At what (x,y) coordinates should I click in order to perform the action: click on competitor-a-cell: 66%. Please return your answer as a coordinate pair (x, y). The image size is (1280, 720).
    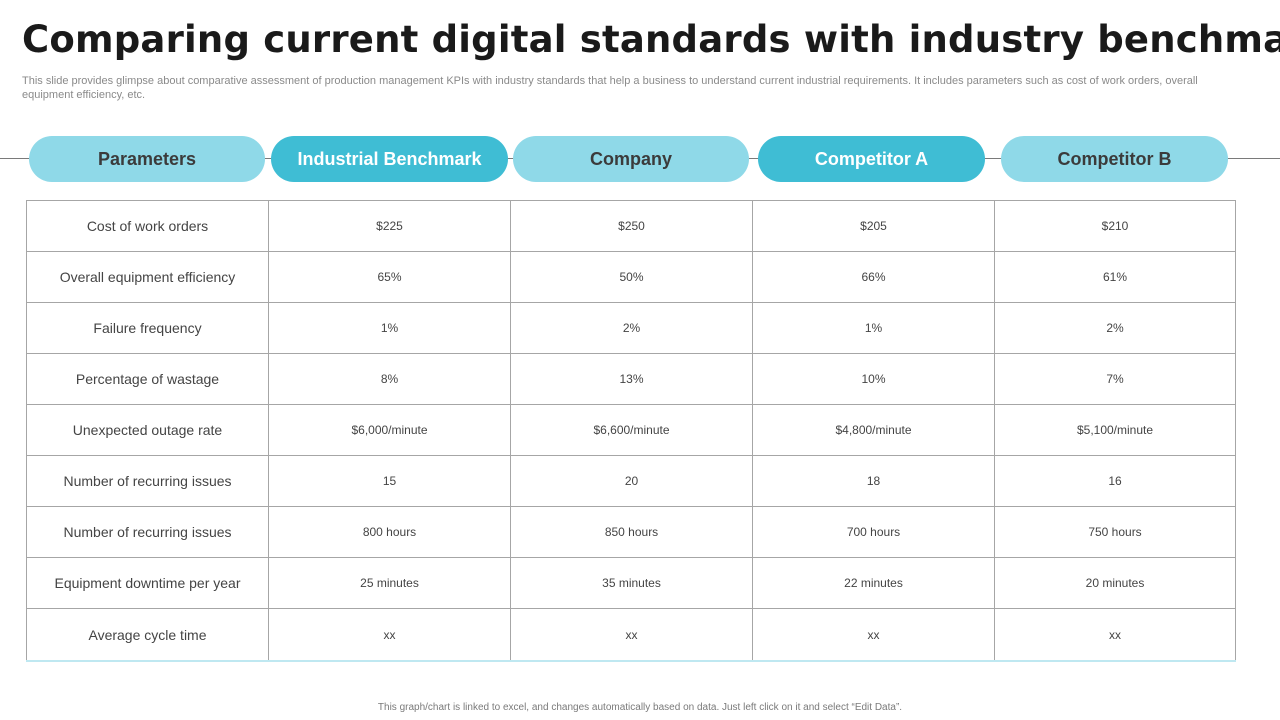
    Looking at the image, I should click on (873, 277).